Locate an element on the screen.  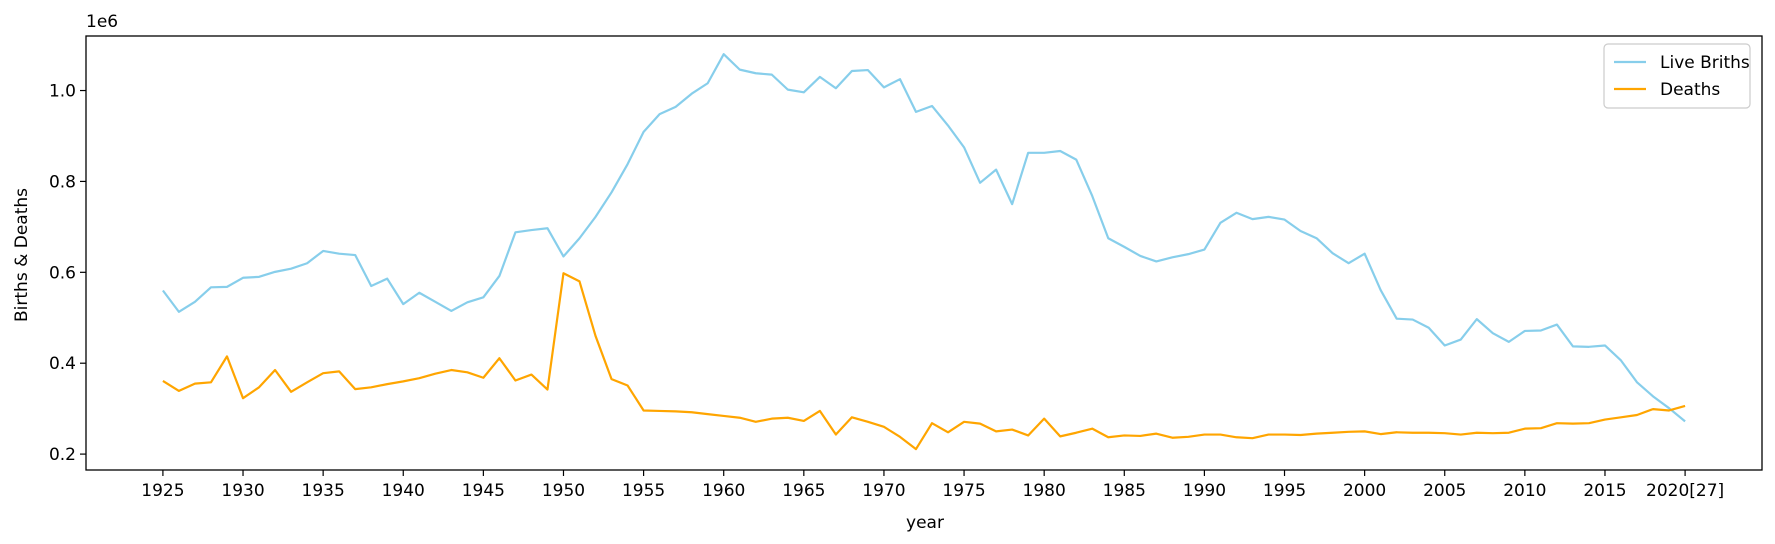
y-tick-label: 0.2 is located at coordinates (62, 455).